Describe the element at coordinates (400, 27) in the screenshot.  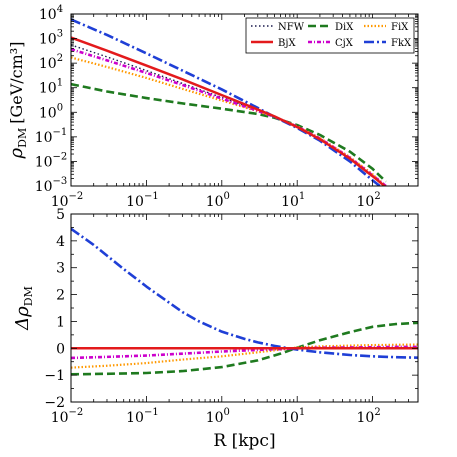
I see `legend-label-fix: FiX` at that location.